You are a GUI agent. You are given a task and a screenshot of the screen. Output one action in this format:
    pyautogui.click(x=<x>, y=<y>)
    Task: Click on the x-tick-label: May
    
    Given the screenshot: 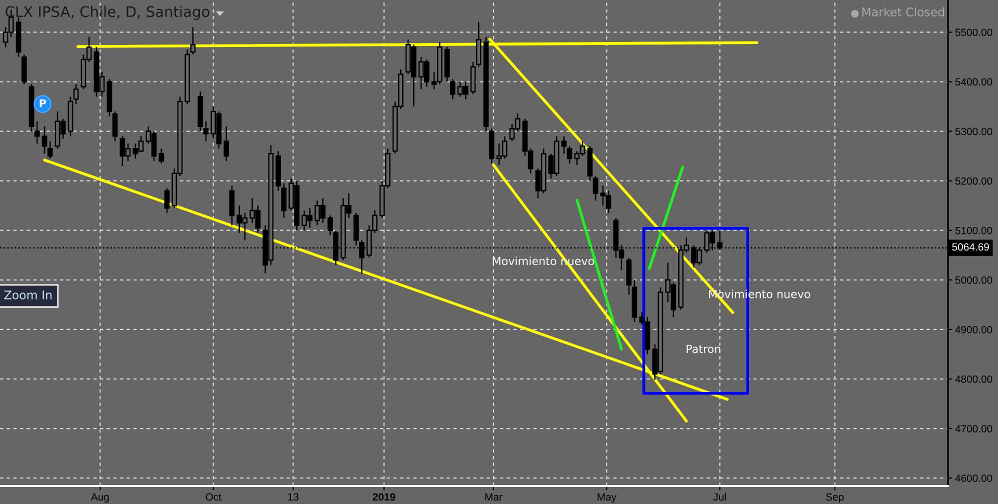 What is the action you would take?
    pyautogui.click(x=607, y=498)
    